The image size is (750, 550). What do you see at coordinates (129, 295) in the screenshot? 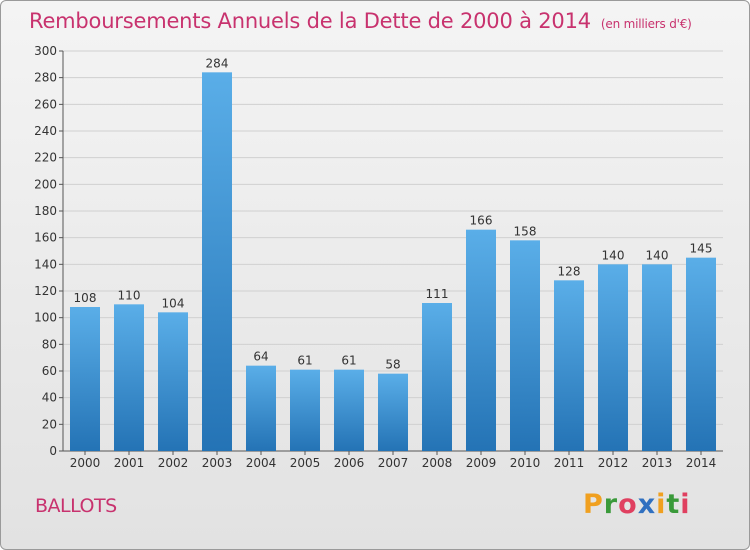
I see `data-label: 110` at bounding box center [129, 295].